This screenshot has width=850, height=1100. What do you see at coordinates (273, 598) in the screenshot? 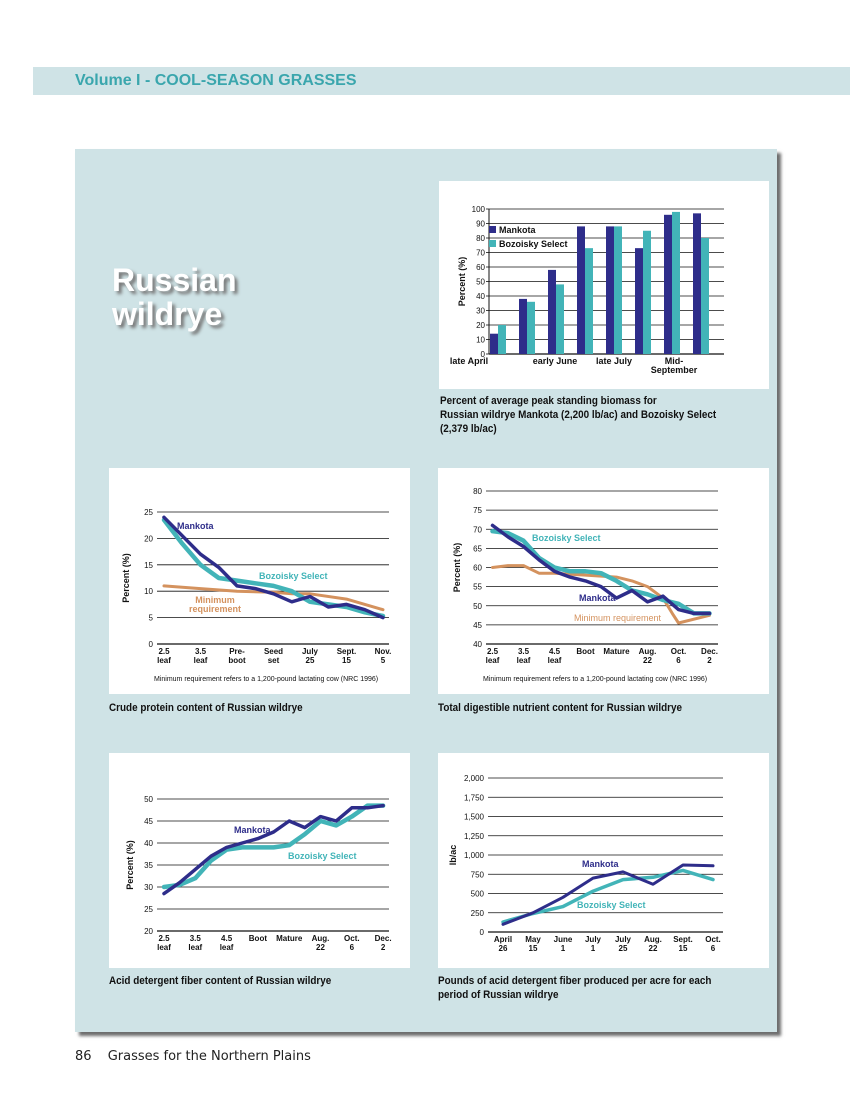
I see `series-line-minimum` at bounding box center [273, 598].